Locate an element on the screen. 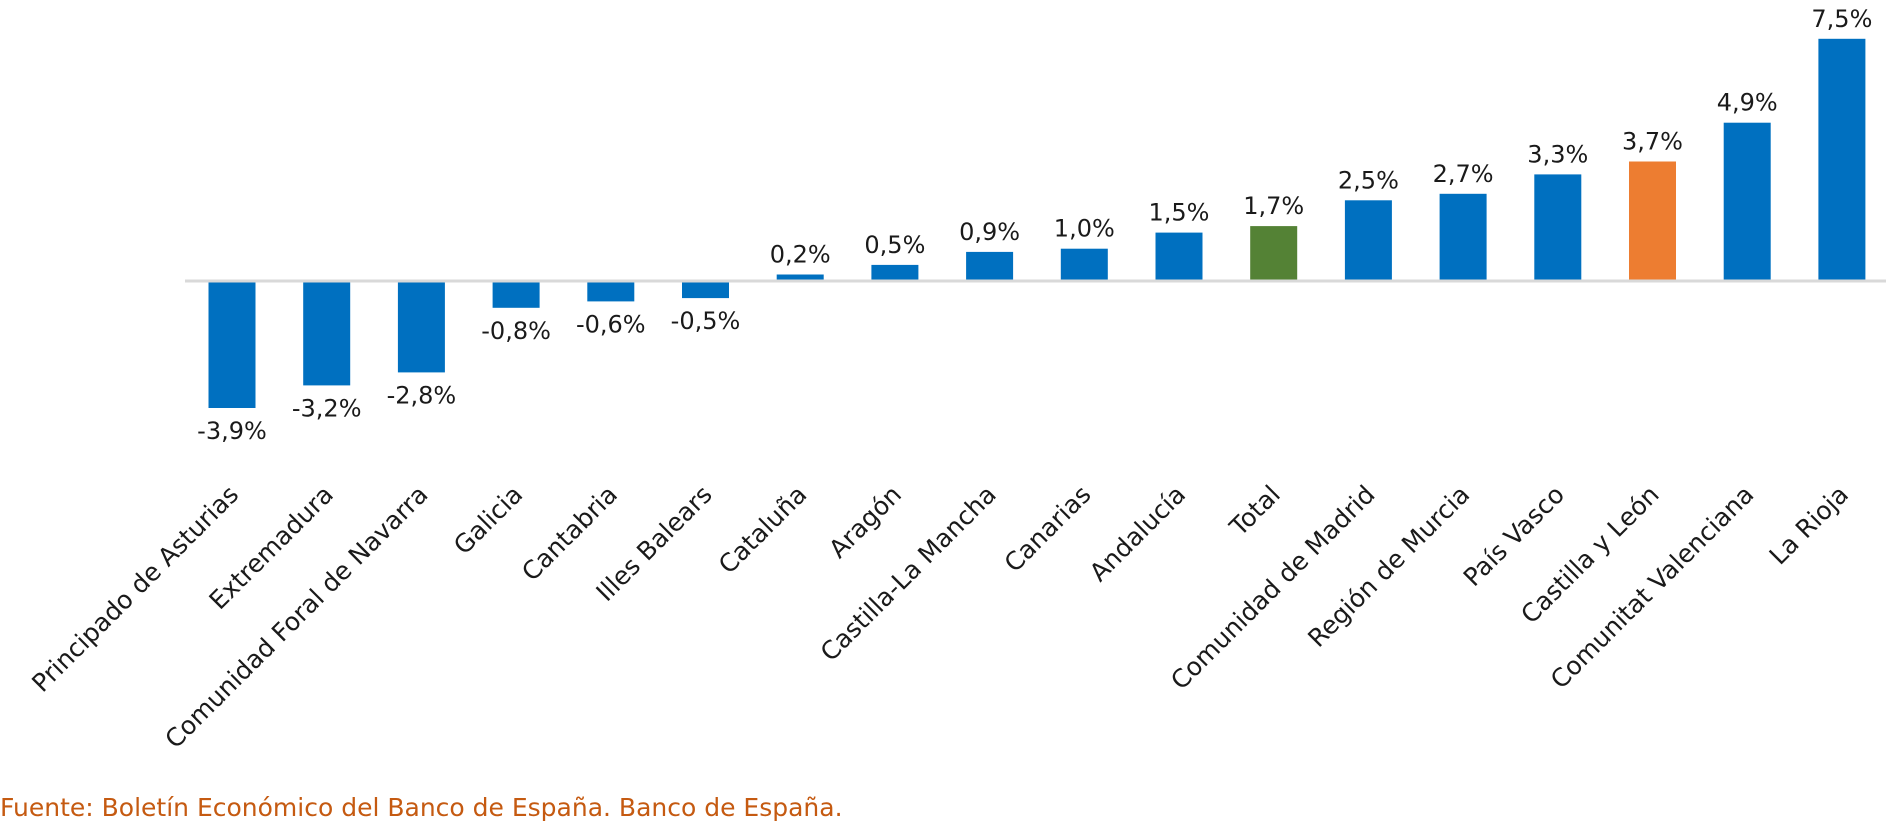  category-label-galicia: Galicia is located at coordinates (488, 520).